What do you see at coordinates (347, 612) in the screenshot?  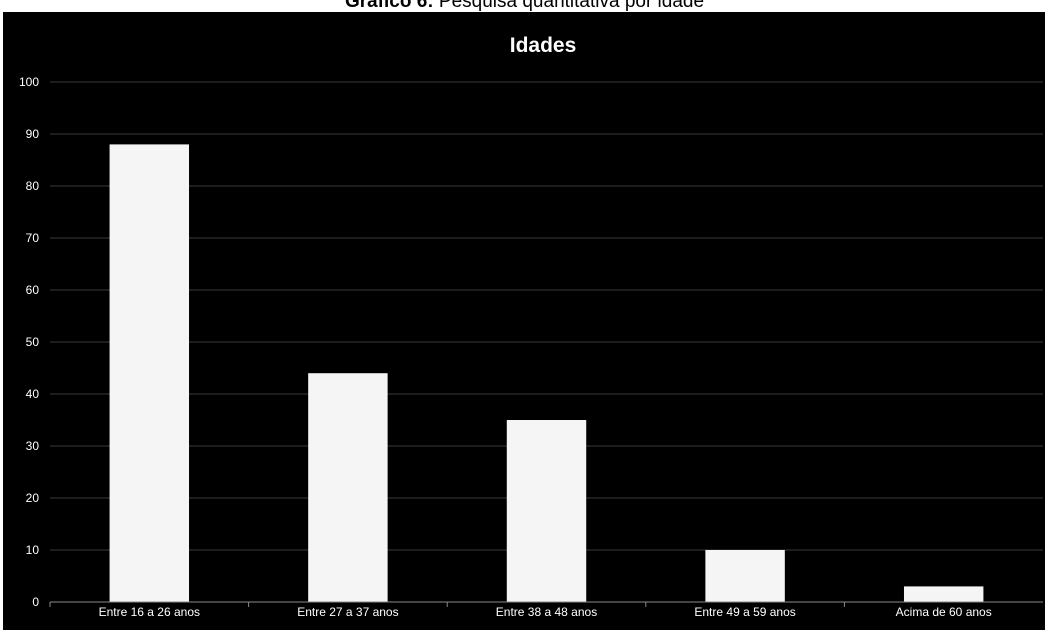 I see `x-tick-label: Entre 27 a 37 anos` at bounding box center [347, 612].